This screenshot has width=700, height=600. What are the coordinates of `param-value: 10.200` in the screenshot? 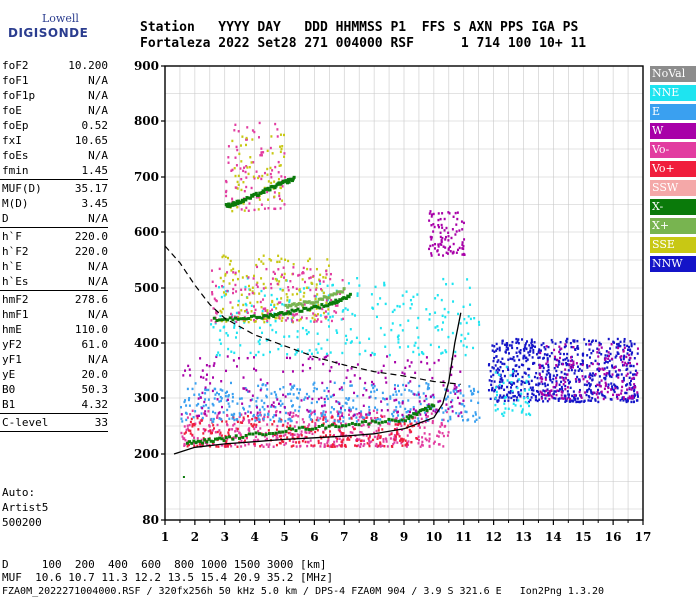 It's located at (88, 65).